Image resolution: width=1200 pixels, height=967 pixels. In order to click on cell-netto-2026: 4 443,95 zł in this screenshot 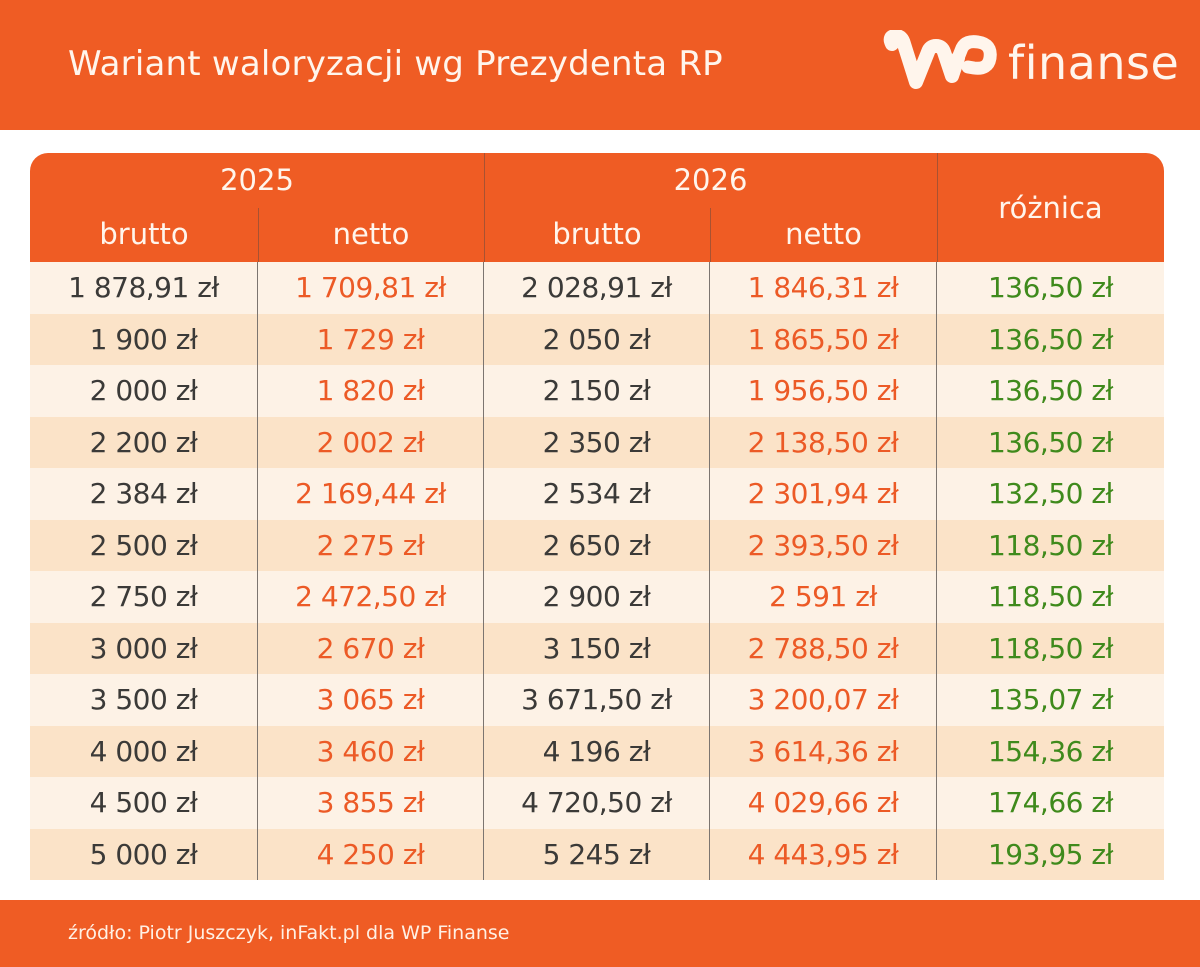, I will do `click(823, 854)`.